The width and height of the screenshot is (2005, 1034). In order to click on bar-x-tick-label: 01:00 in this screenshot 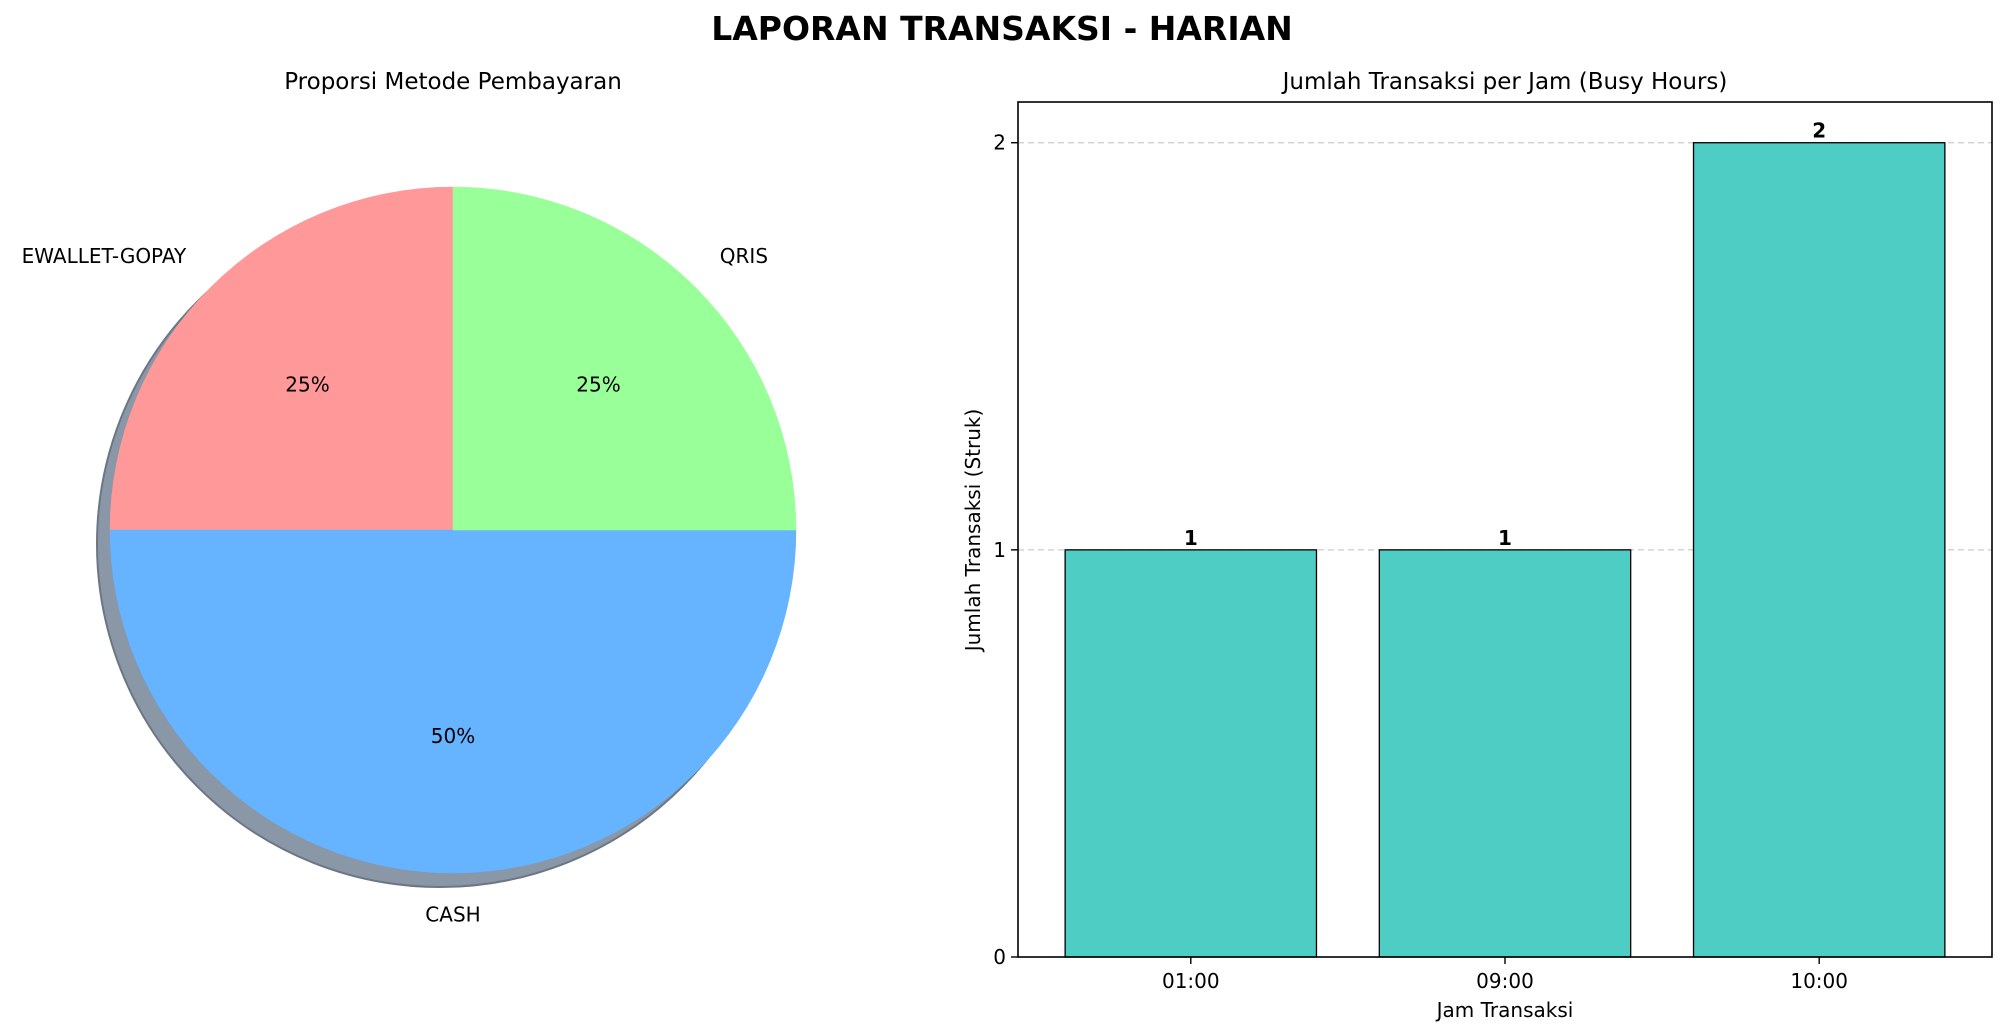, I will do `click(1191, 981)`.